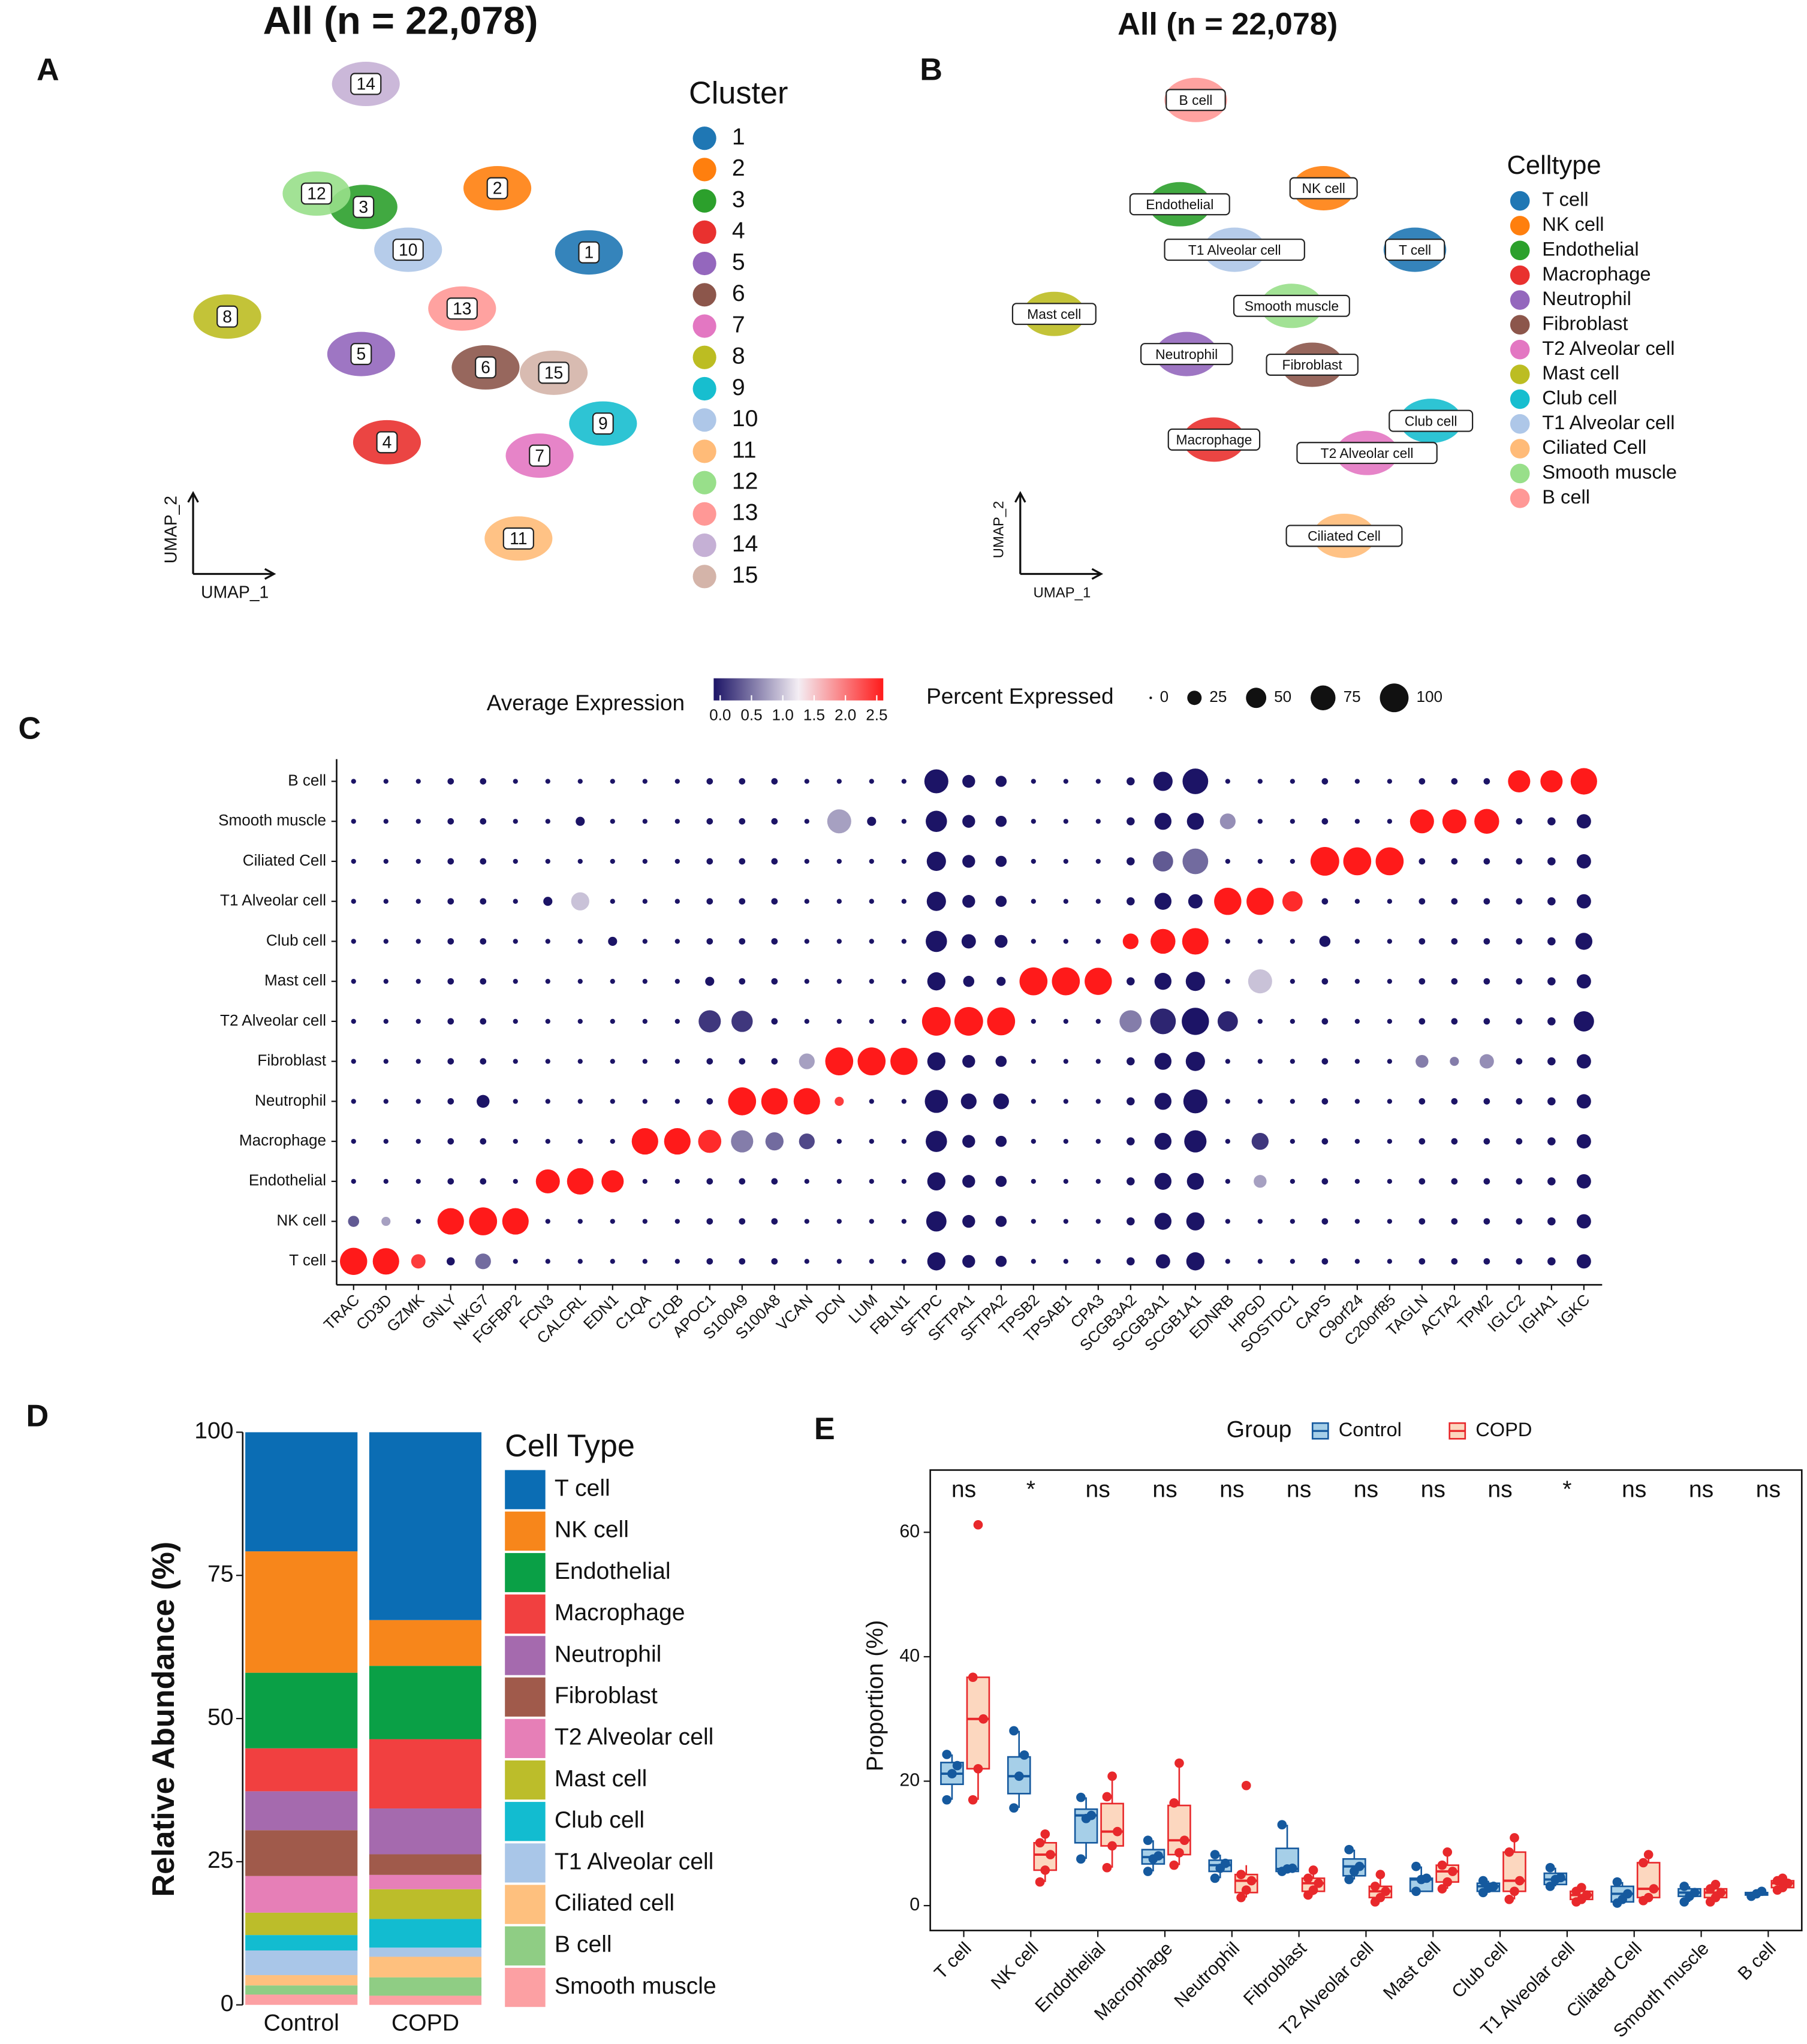 This screenshot has height=2044, width=1807. I want to click on cluster-label: B cell, so click(1196, 100).